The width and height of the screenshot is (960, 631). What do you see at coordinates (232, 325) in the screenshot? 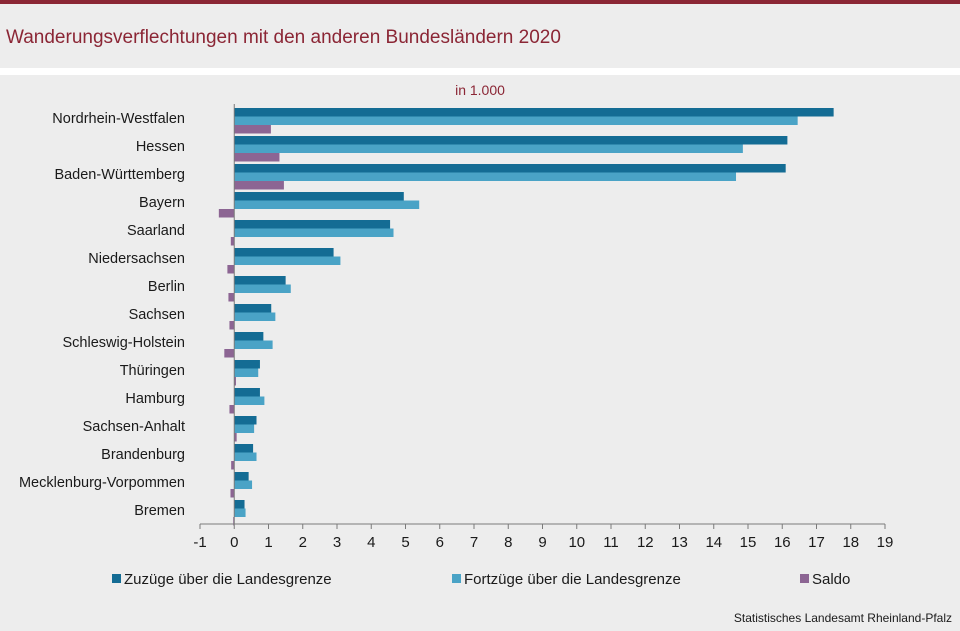
I see `bar-saldo-sachsen` at bounding box center [232, 325].